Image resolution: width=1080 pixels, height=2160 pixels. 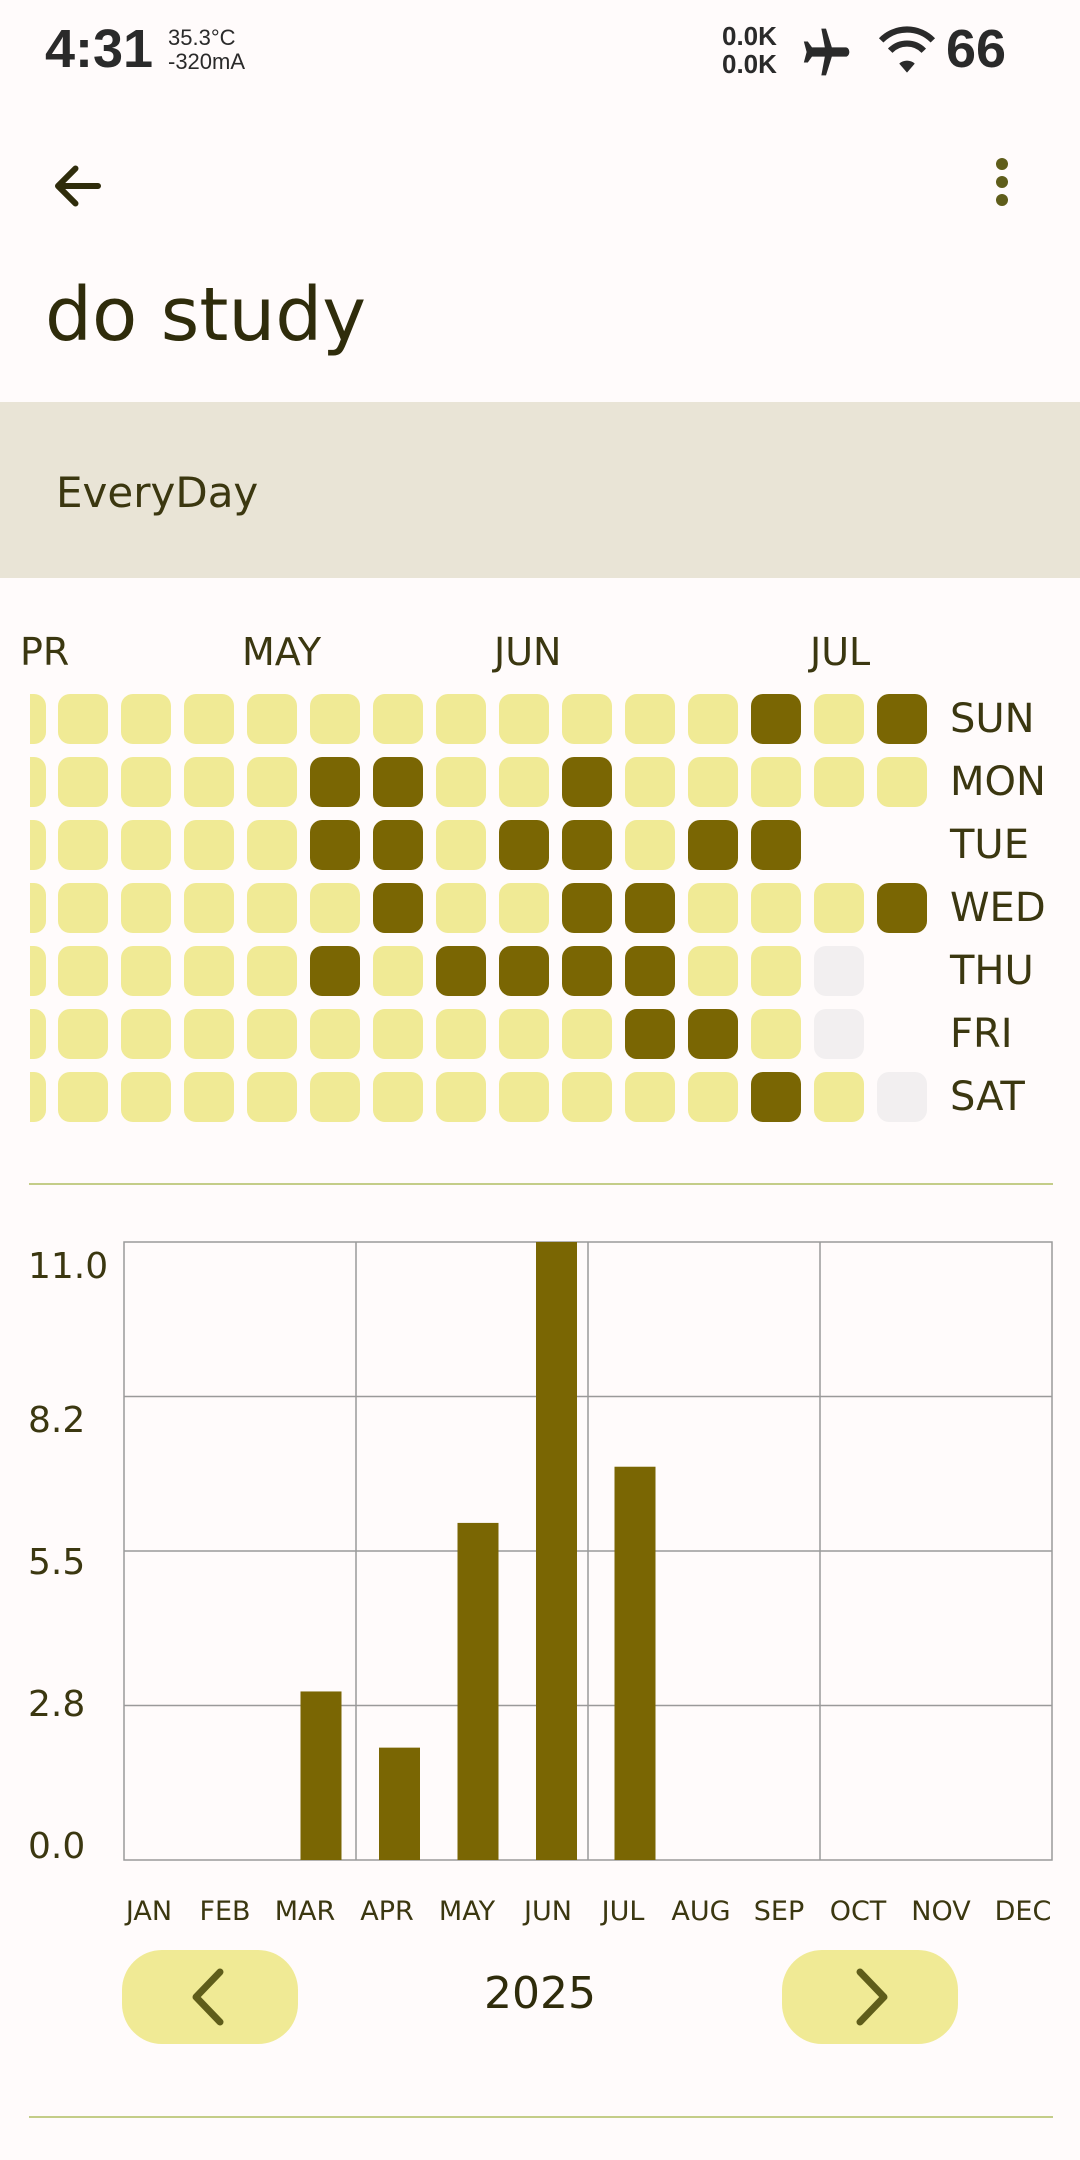 What do you see at coordinates (540, 1993) in the screenshot?
I see `year-label: 2025` at bounding box center [540, 1993].